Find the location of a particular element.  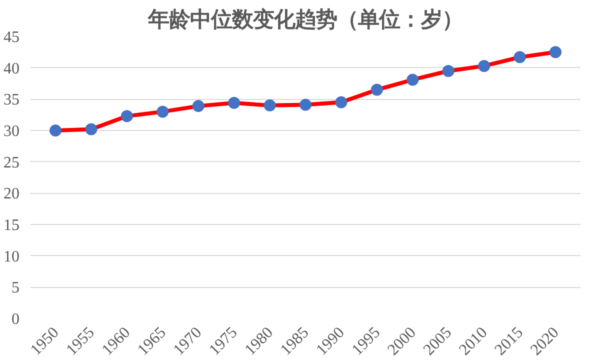

y-tick-label: 30 is located at coordinates (12, 131).